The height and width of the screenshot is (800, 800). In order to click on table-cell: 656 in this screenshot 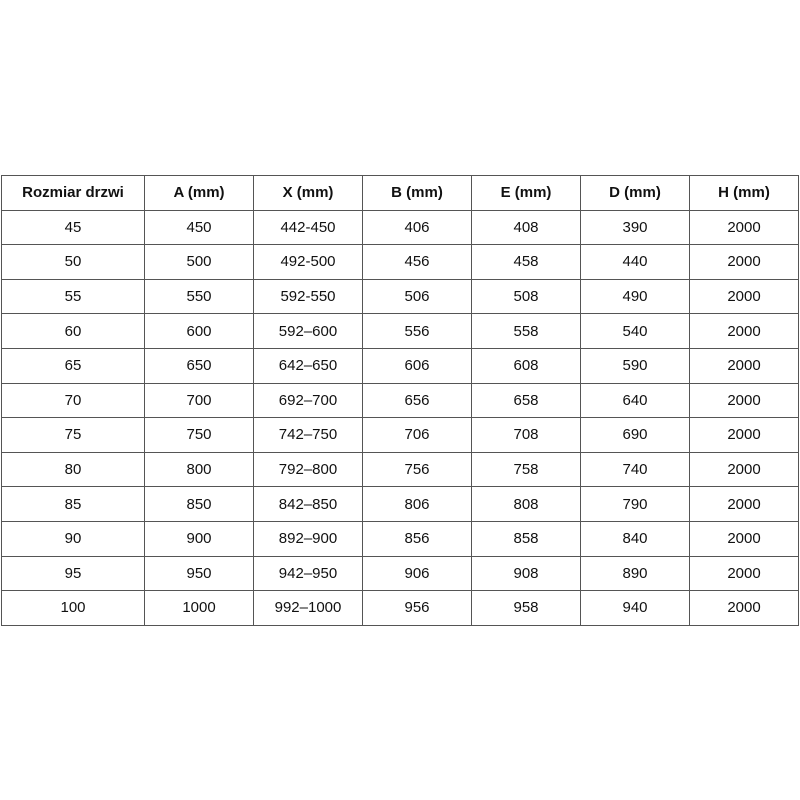, I will do `click(417, 400)`.